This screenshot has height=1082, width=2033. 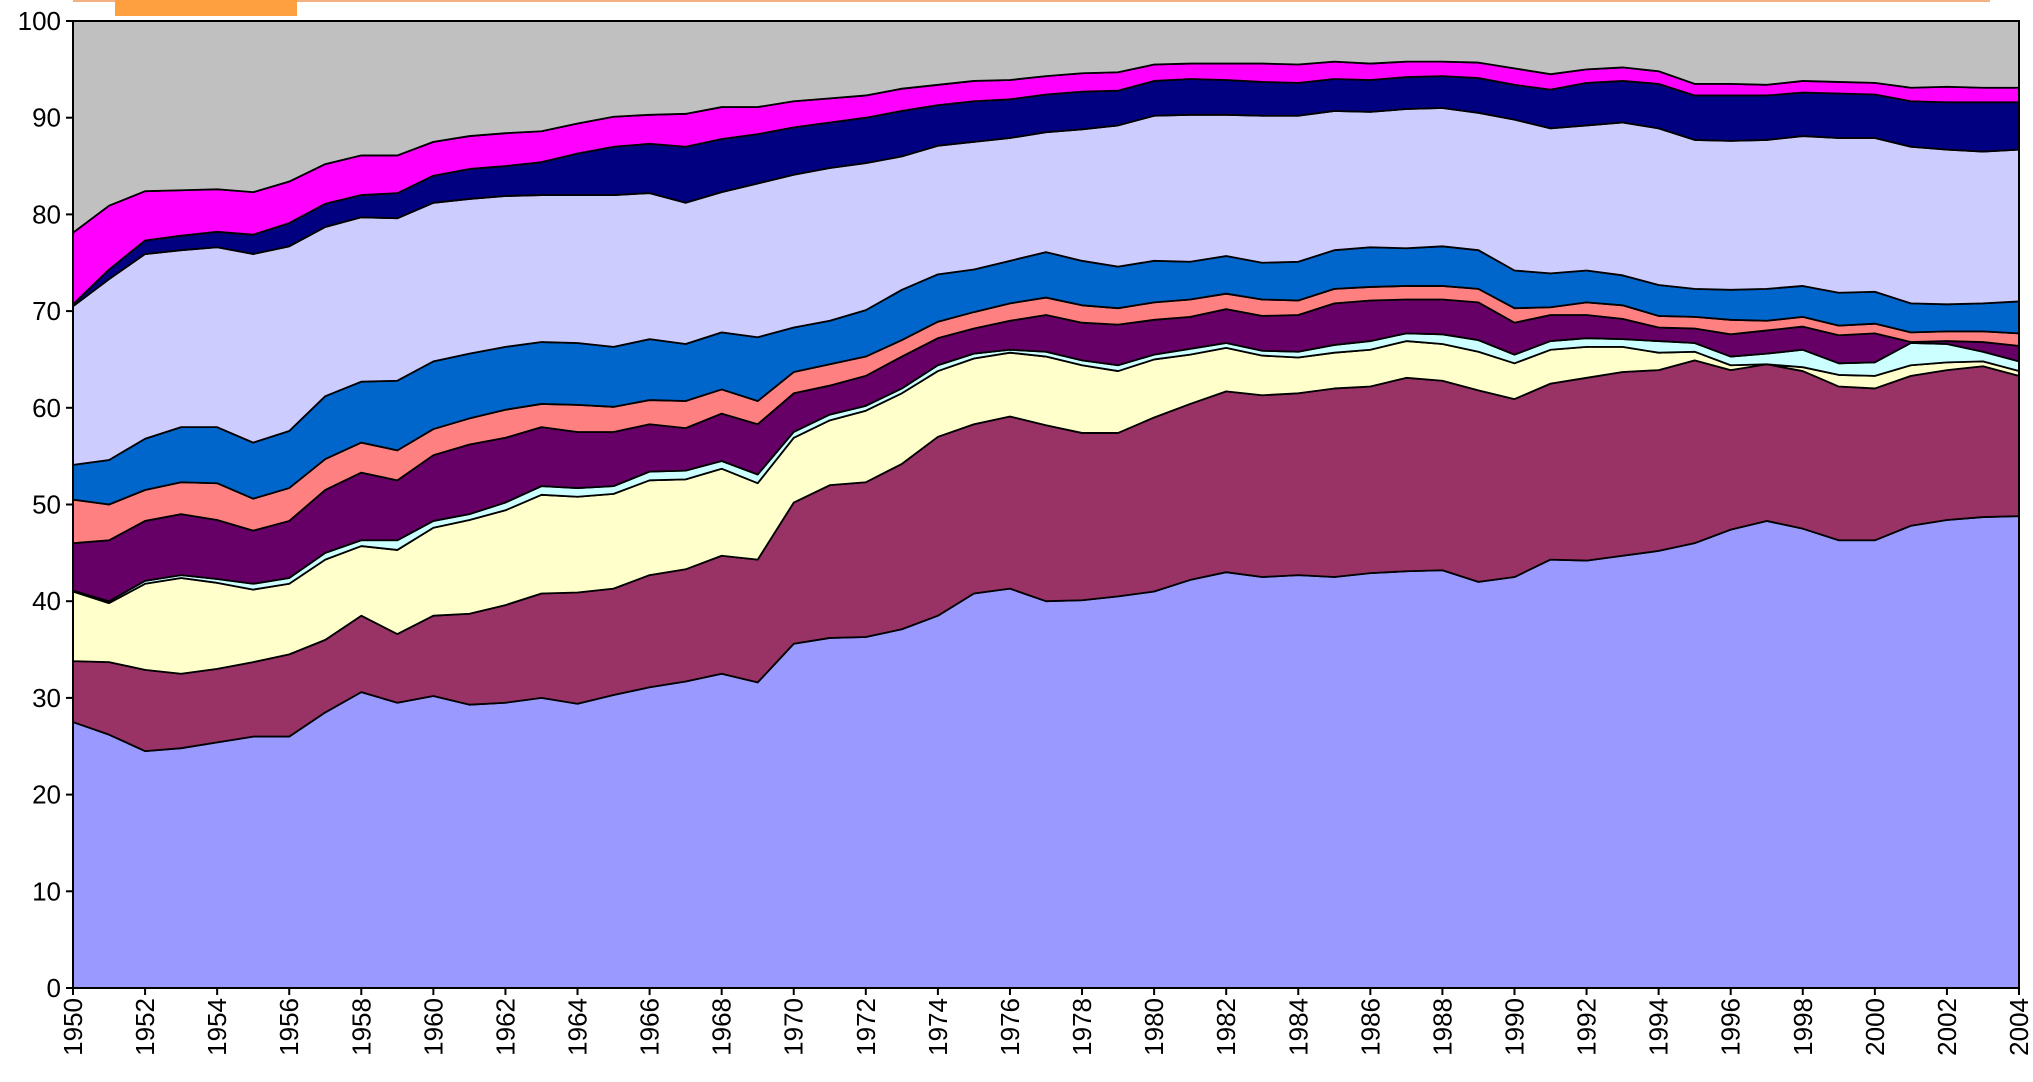 What do you see at coordinates (1587, 1027) in the screenshot?
I see `x-tick-label: 1992` at bounding box center [1587, 1027].